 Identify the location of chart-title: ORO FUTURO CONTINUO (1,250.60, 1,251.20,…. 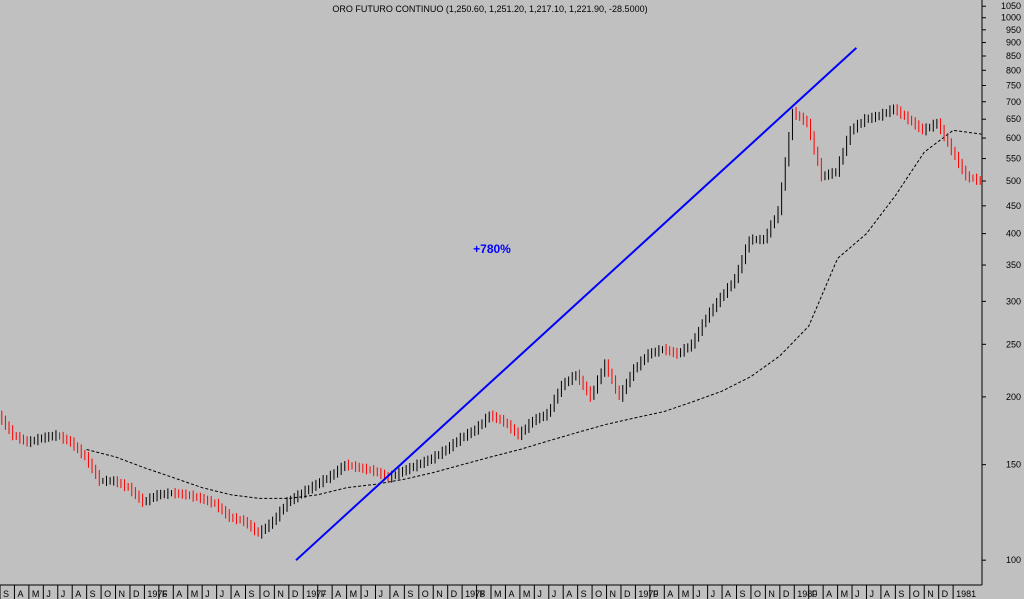
(489, 9).